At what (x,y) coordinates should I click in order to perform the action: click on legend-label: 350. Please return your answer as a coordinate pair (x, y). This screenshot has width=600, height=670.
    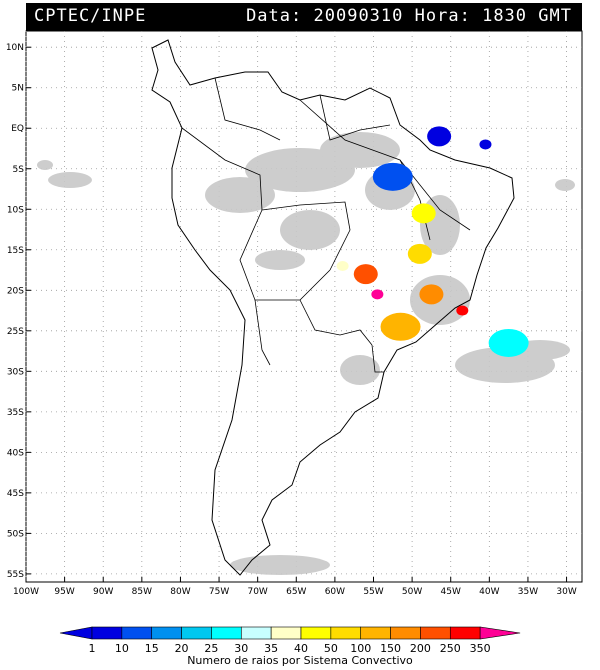
    Looking at the image, I should click on (480, 648).